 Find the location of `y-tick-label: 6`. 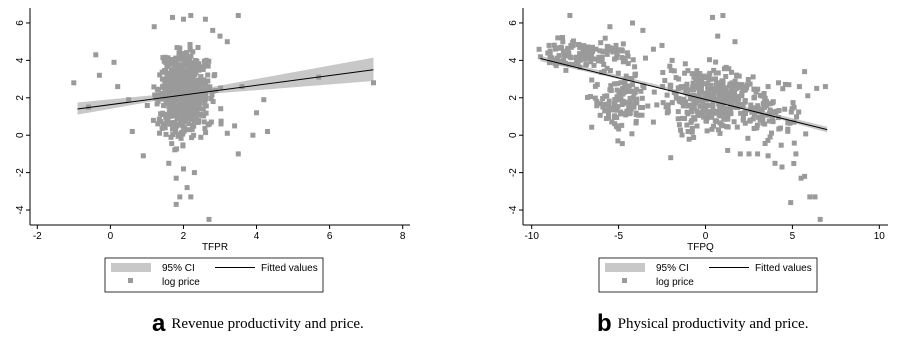

y-tick-label: 6 is located at coordinates (20, 23).